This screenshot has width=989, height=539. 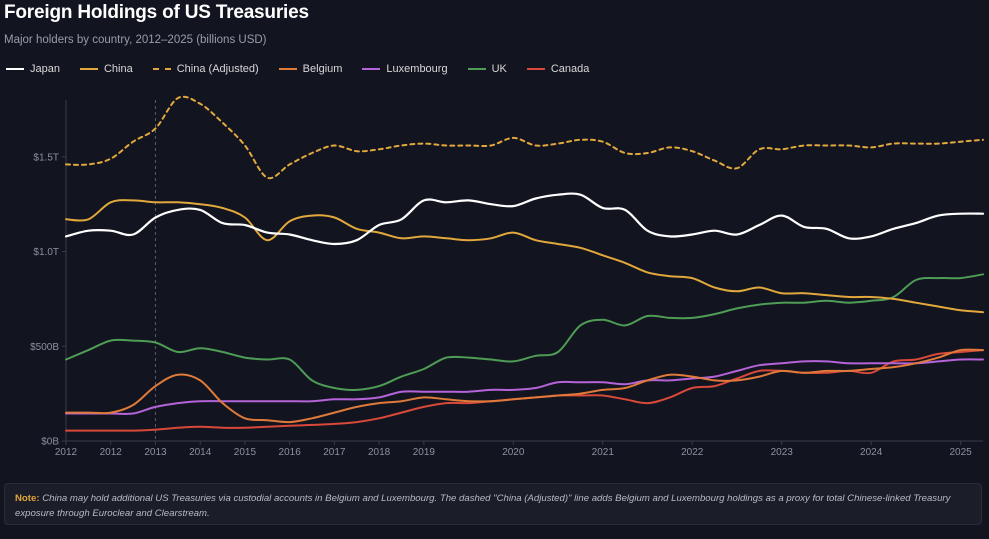 What do you see at coordinates (379, 452) in the screenshot?
I see `x-tick-label: 2018` at bounding box center [379, 452].